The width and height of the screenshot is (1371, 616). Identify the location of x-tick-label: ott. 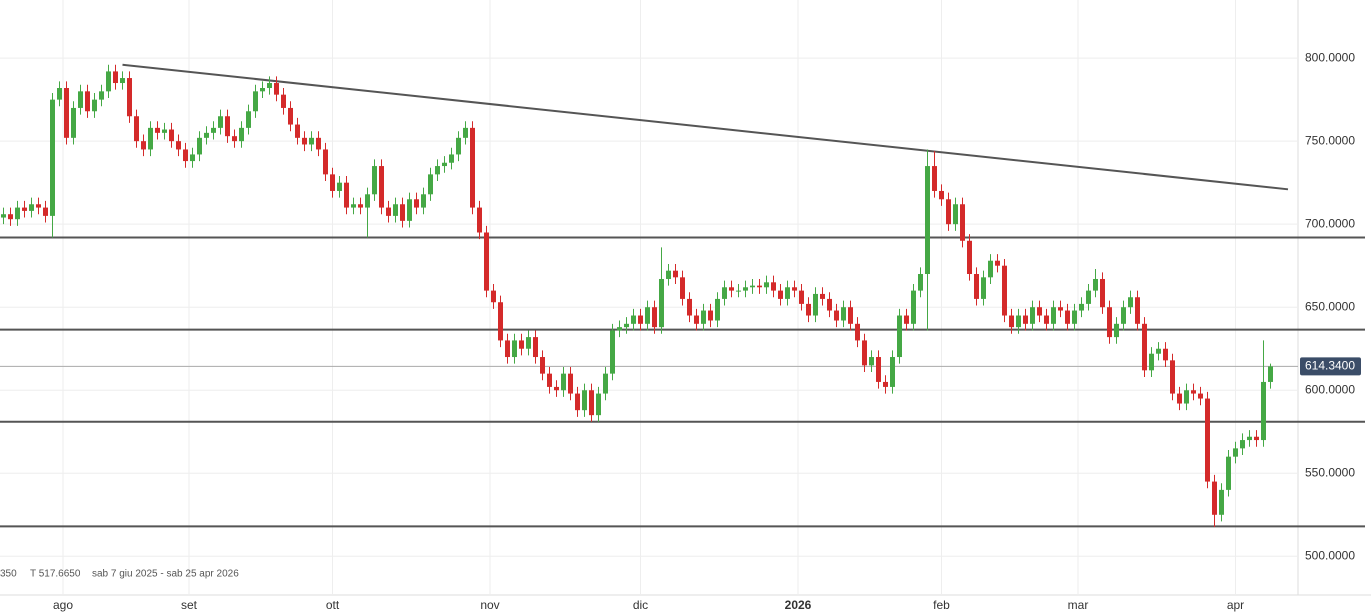
(333, 605).